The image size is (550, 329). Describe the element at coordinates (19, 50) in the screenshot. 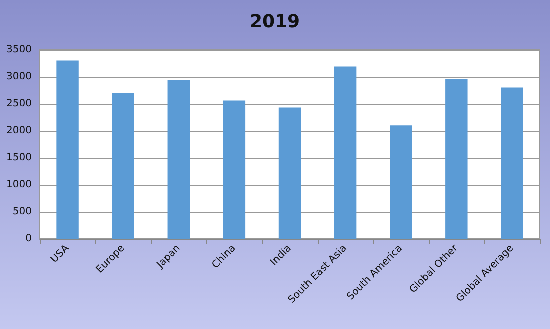

I see `y-tick-label: 3500` at that location.